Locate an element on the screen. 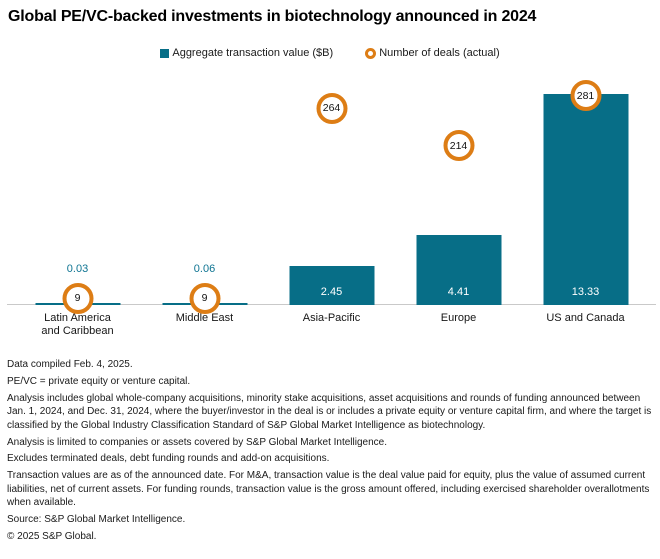 The height and width of the screenshot is (559, 660). deal-count-ring: 264 is located at coordinates (331, 108).